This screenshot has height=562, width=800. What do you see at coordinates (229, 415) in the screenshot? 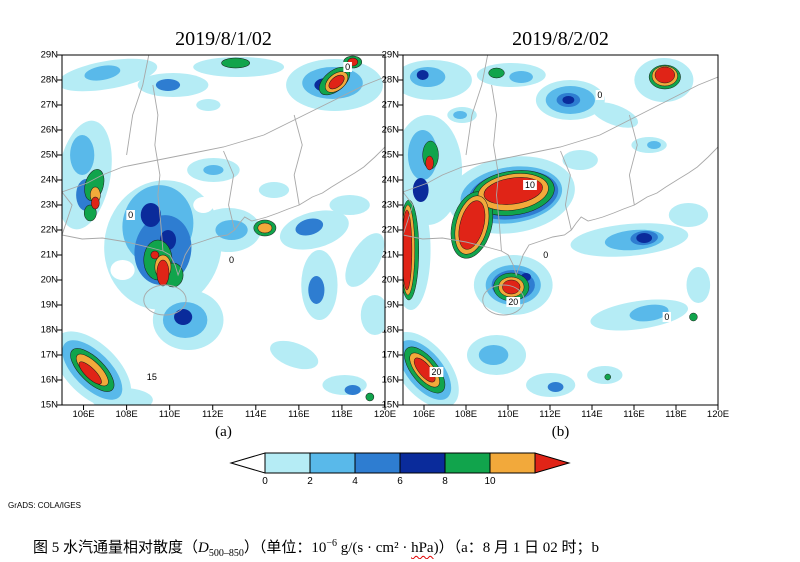
I see `x-axis-labels-a: 106E 108E 110E 112E 114E 116E 118E 120E` at bounding box center [229, 415].